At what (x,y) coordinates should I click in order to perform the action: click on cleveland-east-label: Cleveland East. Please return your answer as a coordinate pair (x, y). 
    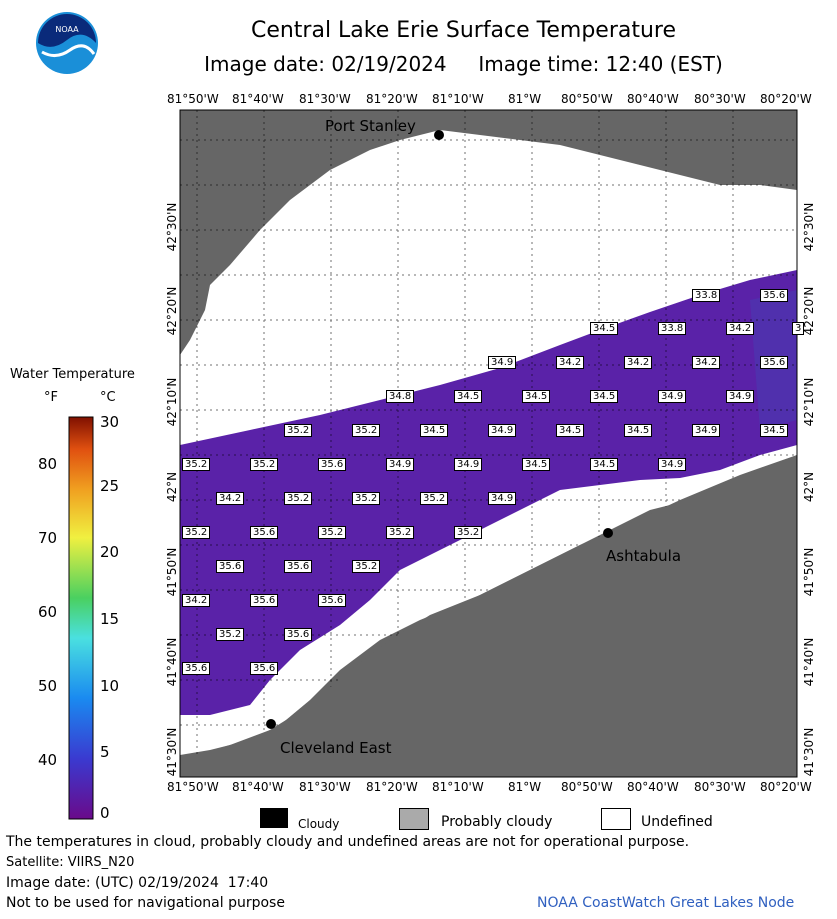
    Looking at the image, I should click on (336, 748).